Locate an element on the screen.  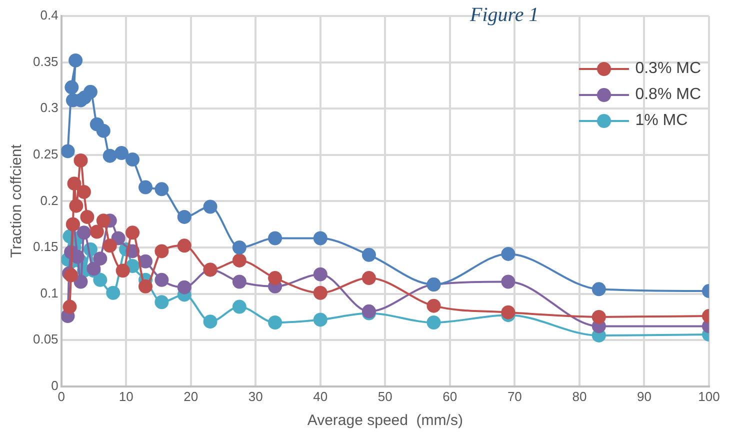
x-tick-label: 20 is located at coordinates (191, 396).